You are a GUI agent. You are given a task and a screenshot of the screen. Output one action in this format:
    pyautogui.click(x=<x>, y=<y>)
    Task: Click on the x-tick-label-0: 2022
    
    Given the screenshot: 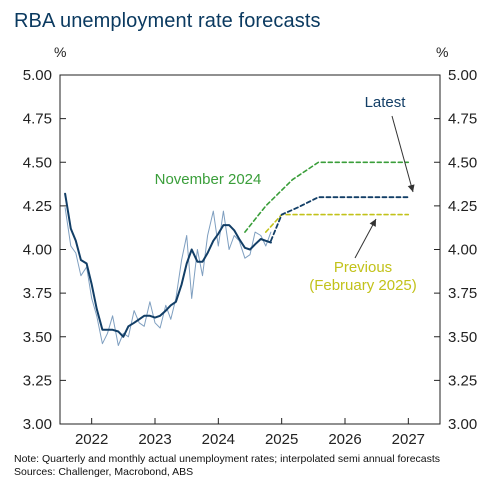 What is the action you would take?
    pyautogui.click(x=91, y=439)
    